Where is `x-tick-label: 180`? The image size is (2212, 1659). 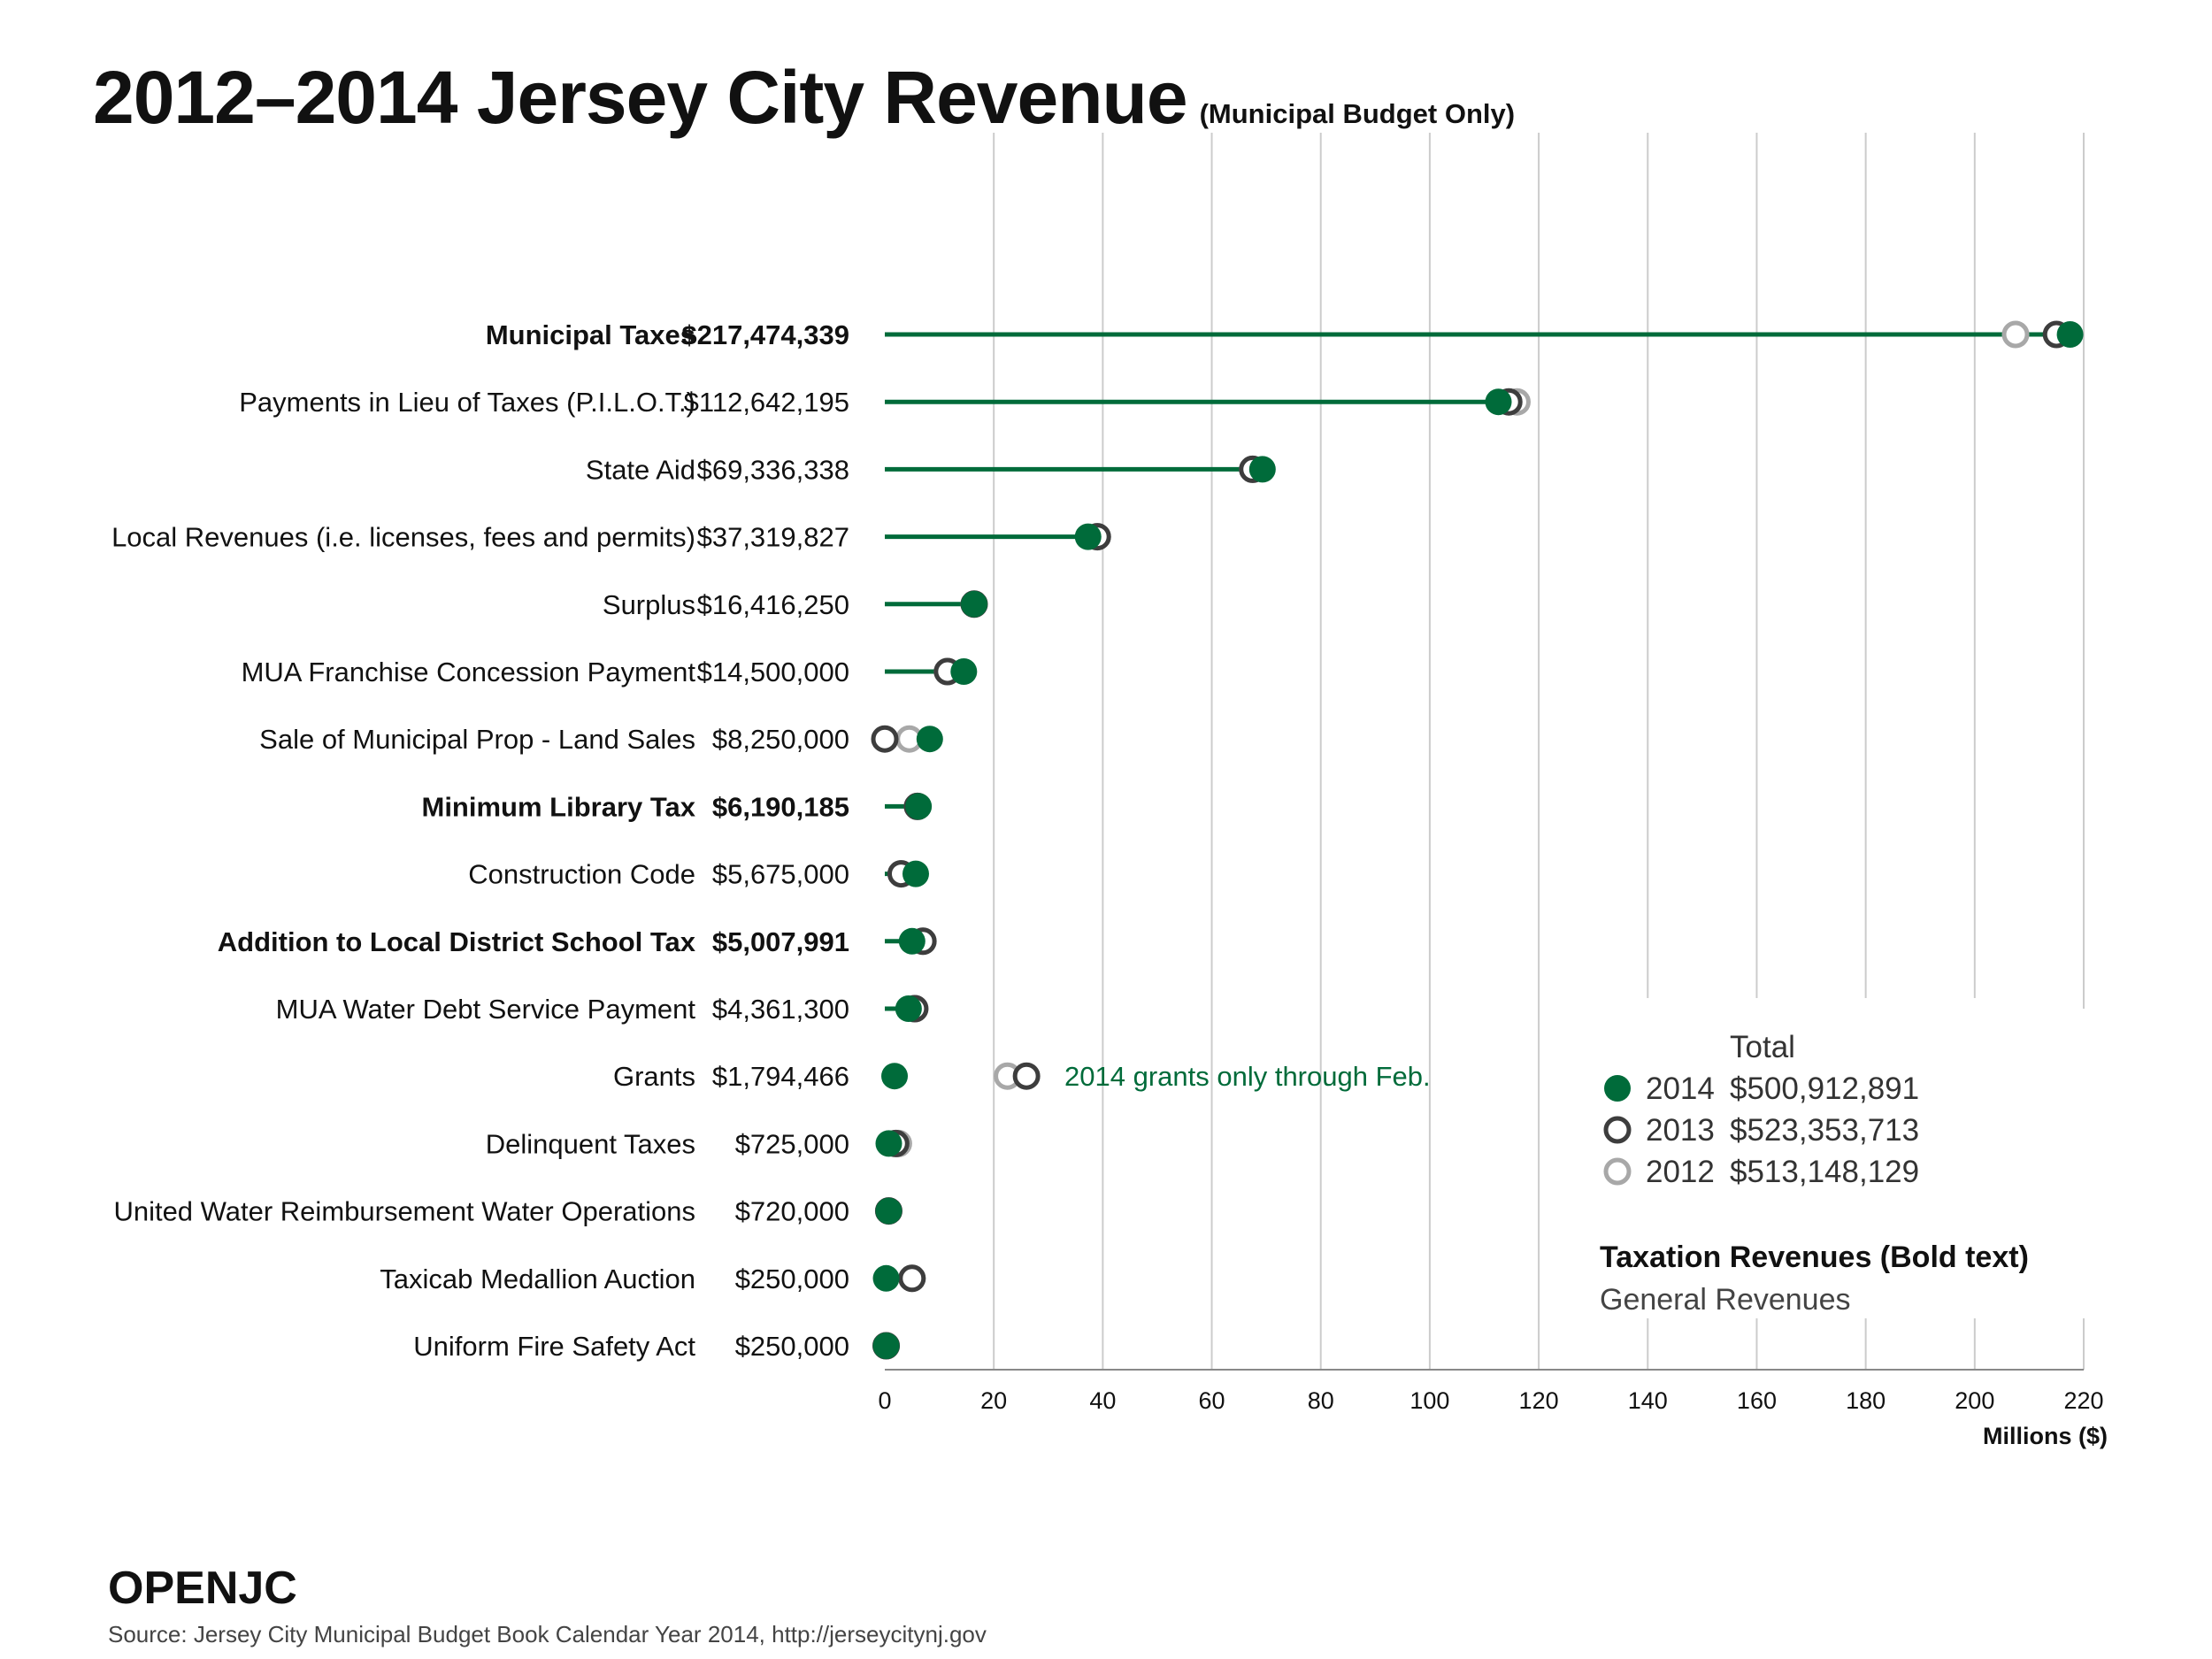
x-tick-label: 180 is located at coordinates (1866, 1400).